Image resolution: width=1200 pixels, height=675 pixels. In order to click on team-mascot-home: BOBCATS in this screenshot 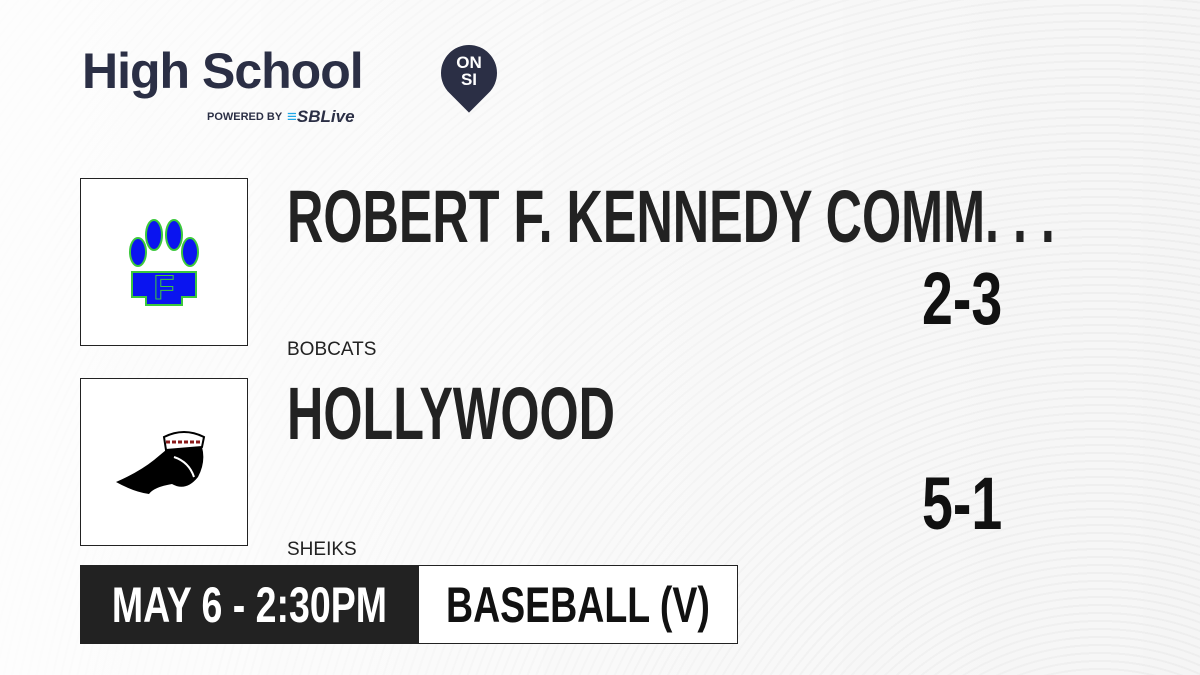, I will do `click(332, 349)`.